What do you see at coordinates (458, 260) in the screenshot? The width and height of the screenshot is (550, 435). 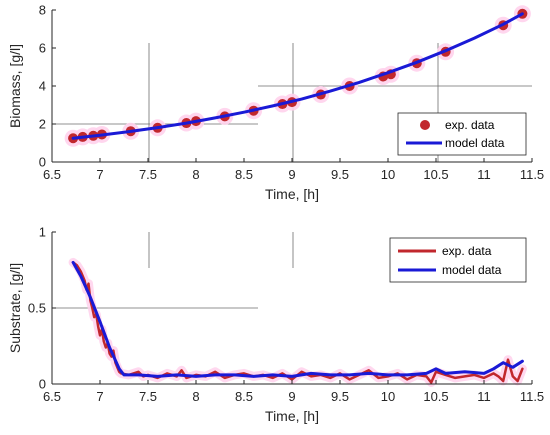 I see `substrate-legend: exp. data model data` at bounding box center [458, 260].